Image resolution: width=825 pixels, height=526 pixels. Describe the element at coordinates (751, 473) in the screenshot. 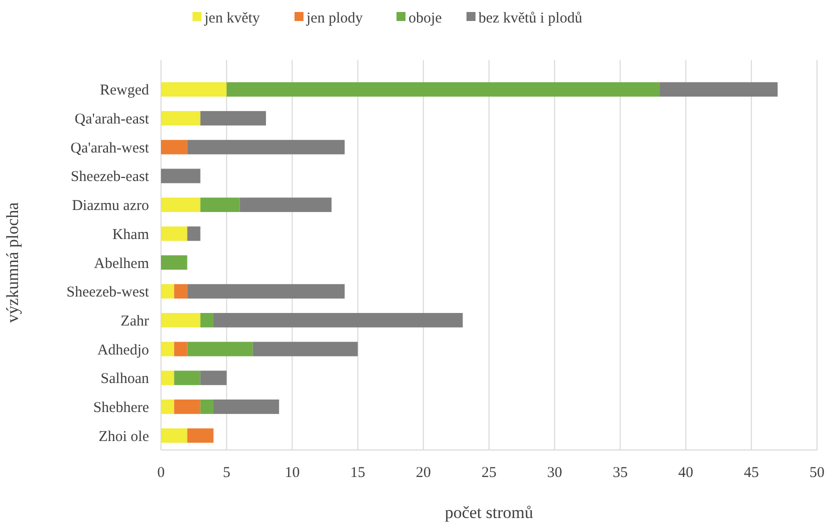

I see `x-tick-label: 45` at that location.